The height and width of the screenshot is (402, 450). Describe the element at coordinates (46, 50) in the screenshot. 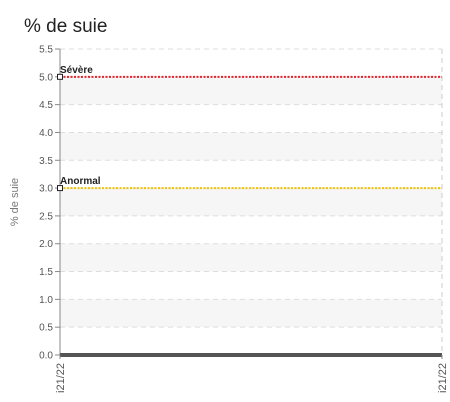

I see `y-tick-label: 5.5` at that location.